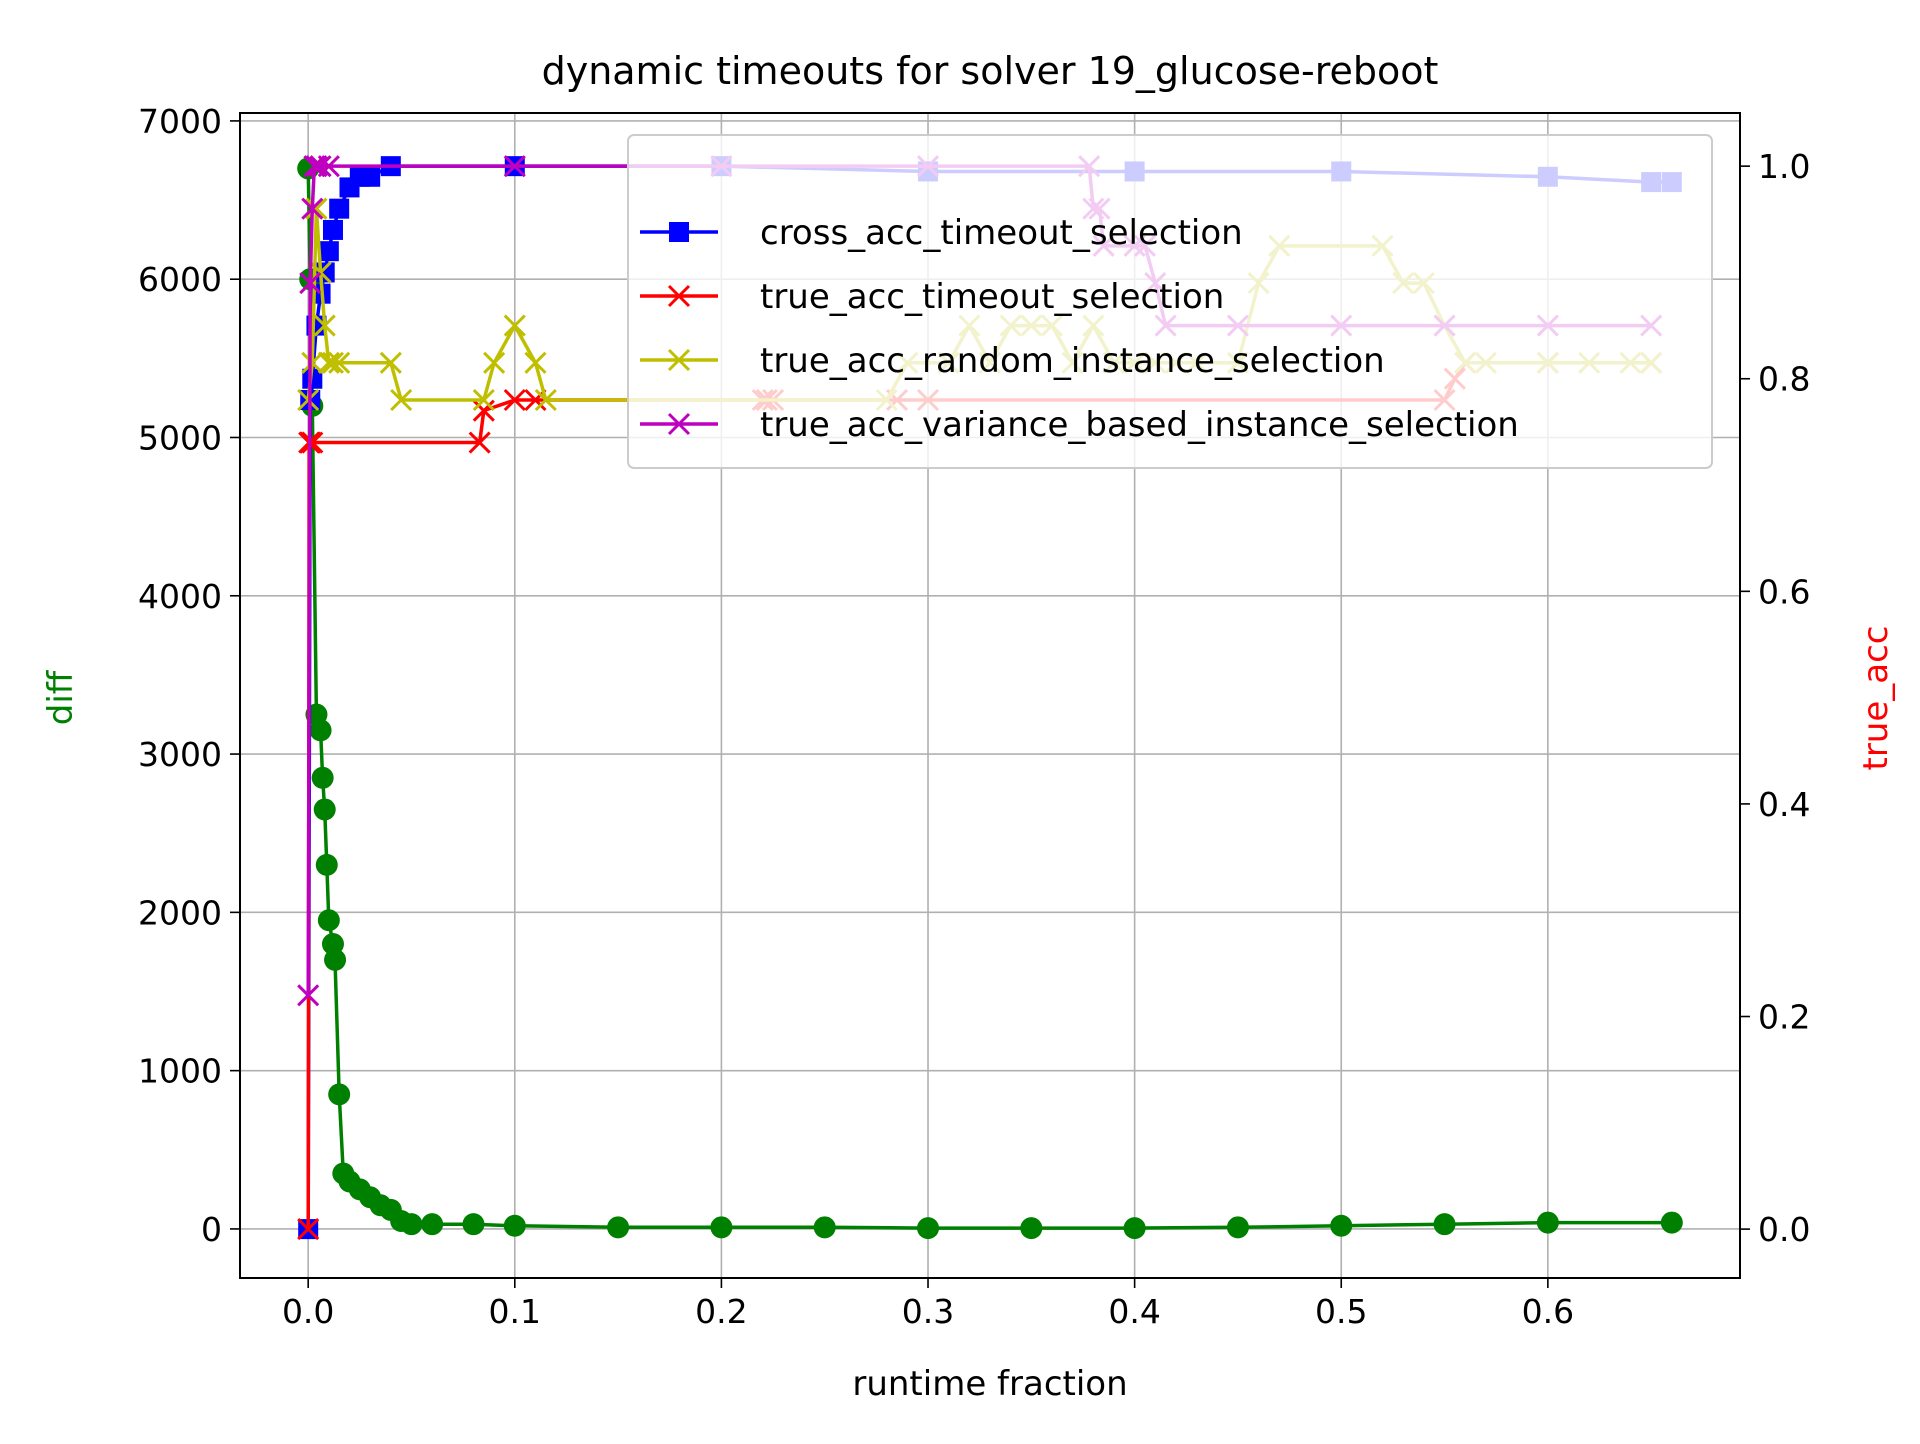 This screenshot has height=1444, width=1920. What do you see at coordinates (721, 1311) in the screenshot?
I see `x-tick-label: 0.2` at bounding box center [721, 1311].